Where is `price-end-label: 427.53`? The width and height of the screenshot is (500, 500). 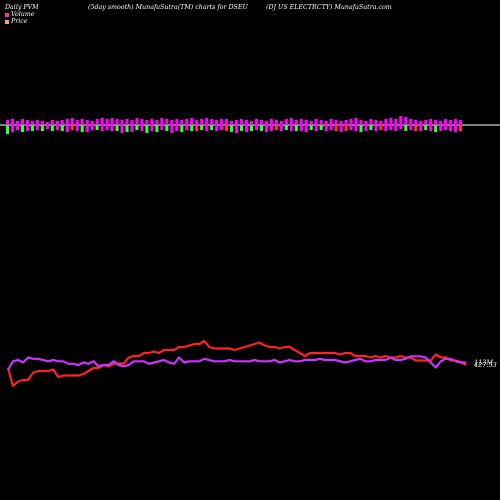 price-end-label: 427.53 is located at coordinates (485, 365).